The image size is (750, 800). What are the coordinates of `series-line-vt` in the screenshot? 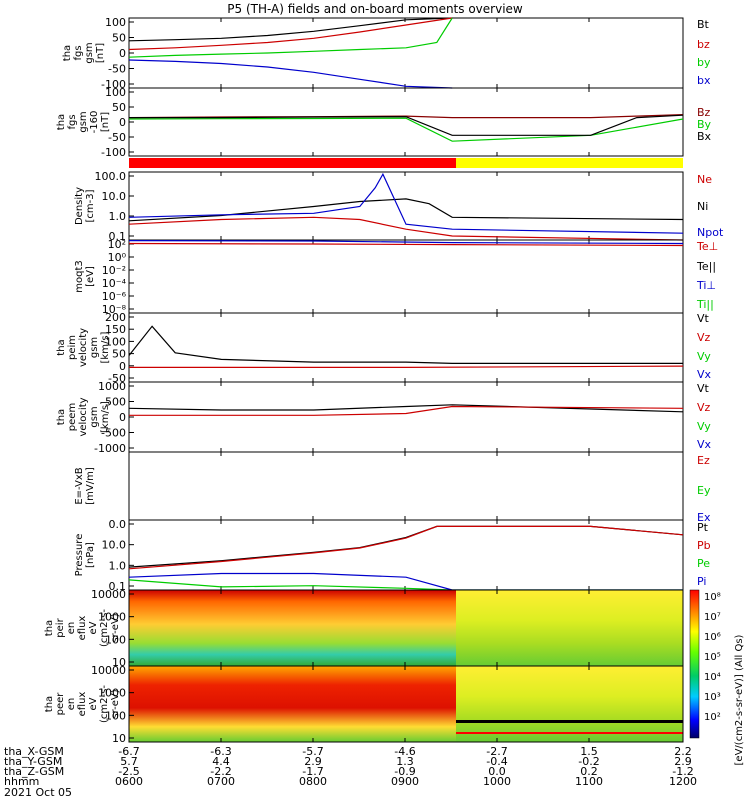 It's located at (405, 344).